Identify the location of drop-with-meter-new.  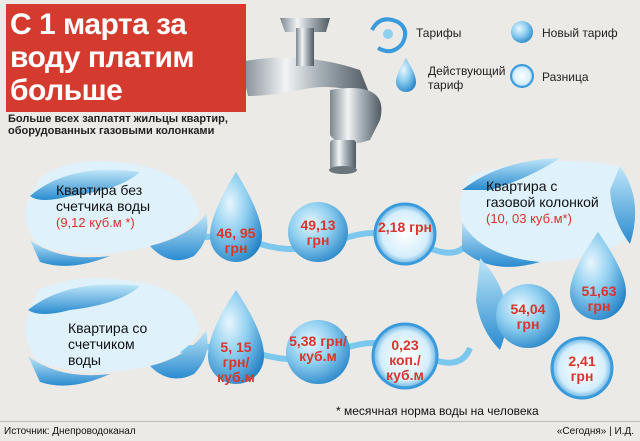
(318, 352).